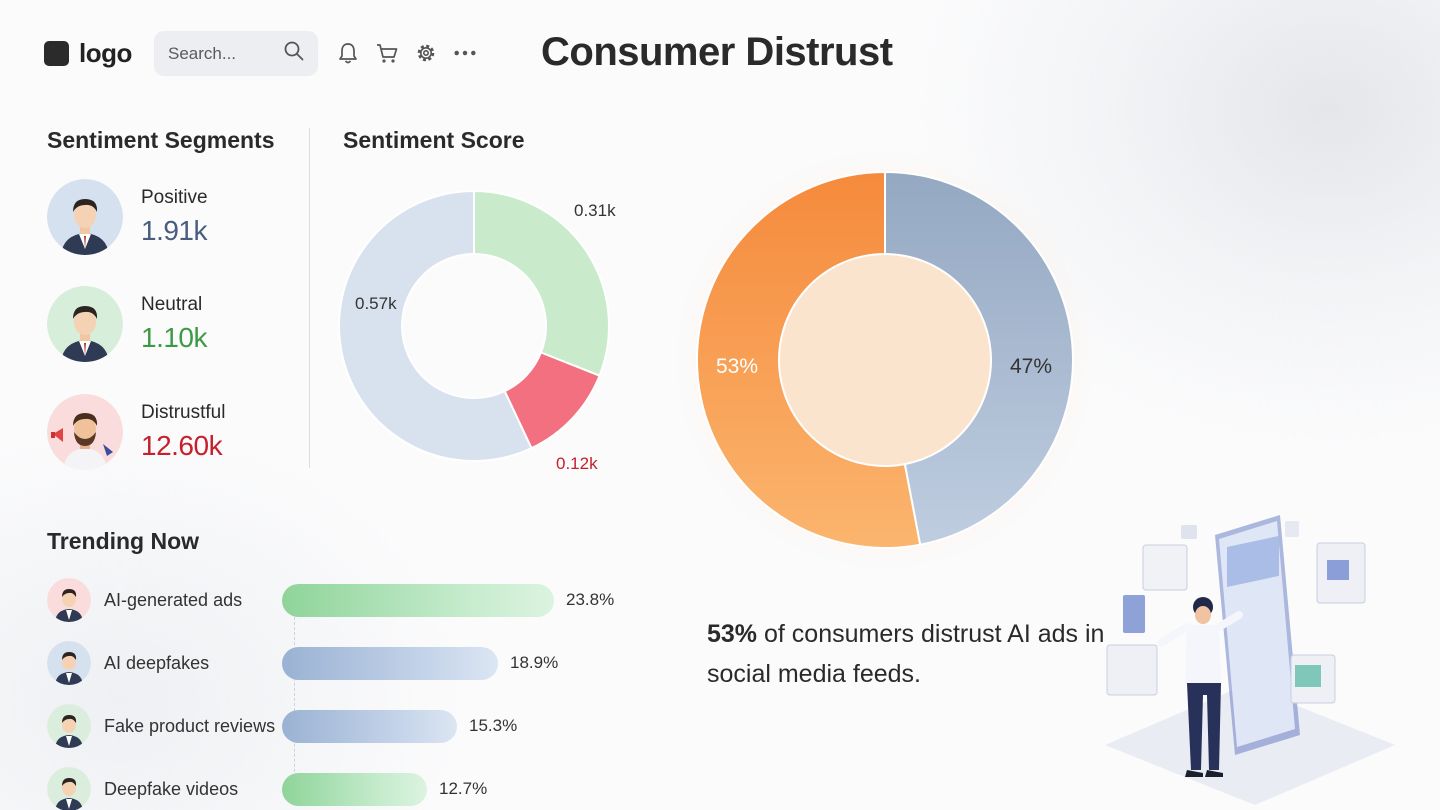  Describe the element at coordinates (732, 634) in the screenshot. I see `stat-highlight: 53%` at that location.